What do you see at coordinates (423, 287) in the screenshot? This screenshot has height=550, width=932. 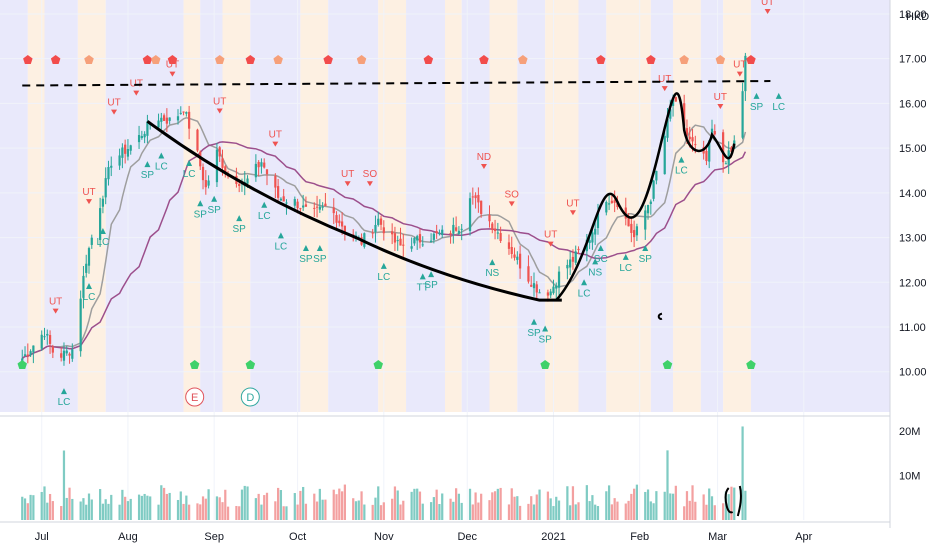 I see `signal-label: TT` at bounding box center [423, 287].